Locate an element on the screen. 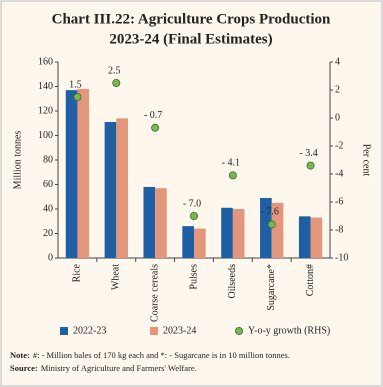  y-tick-label: 40 is located at coordinates (48, 208).